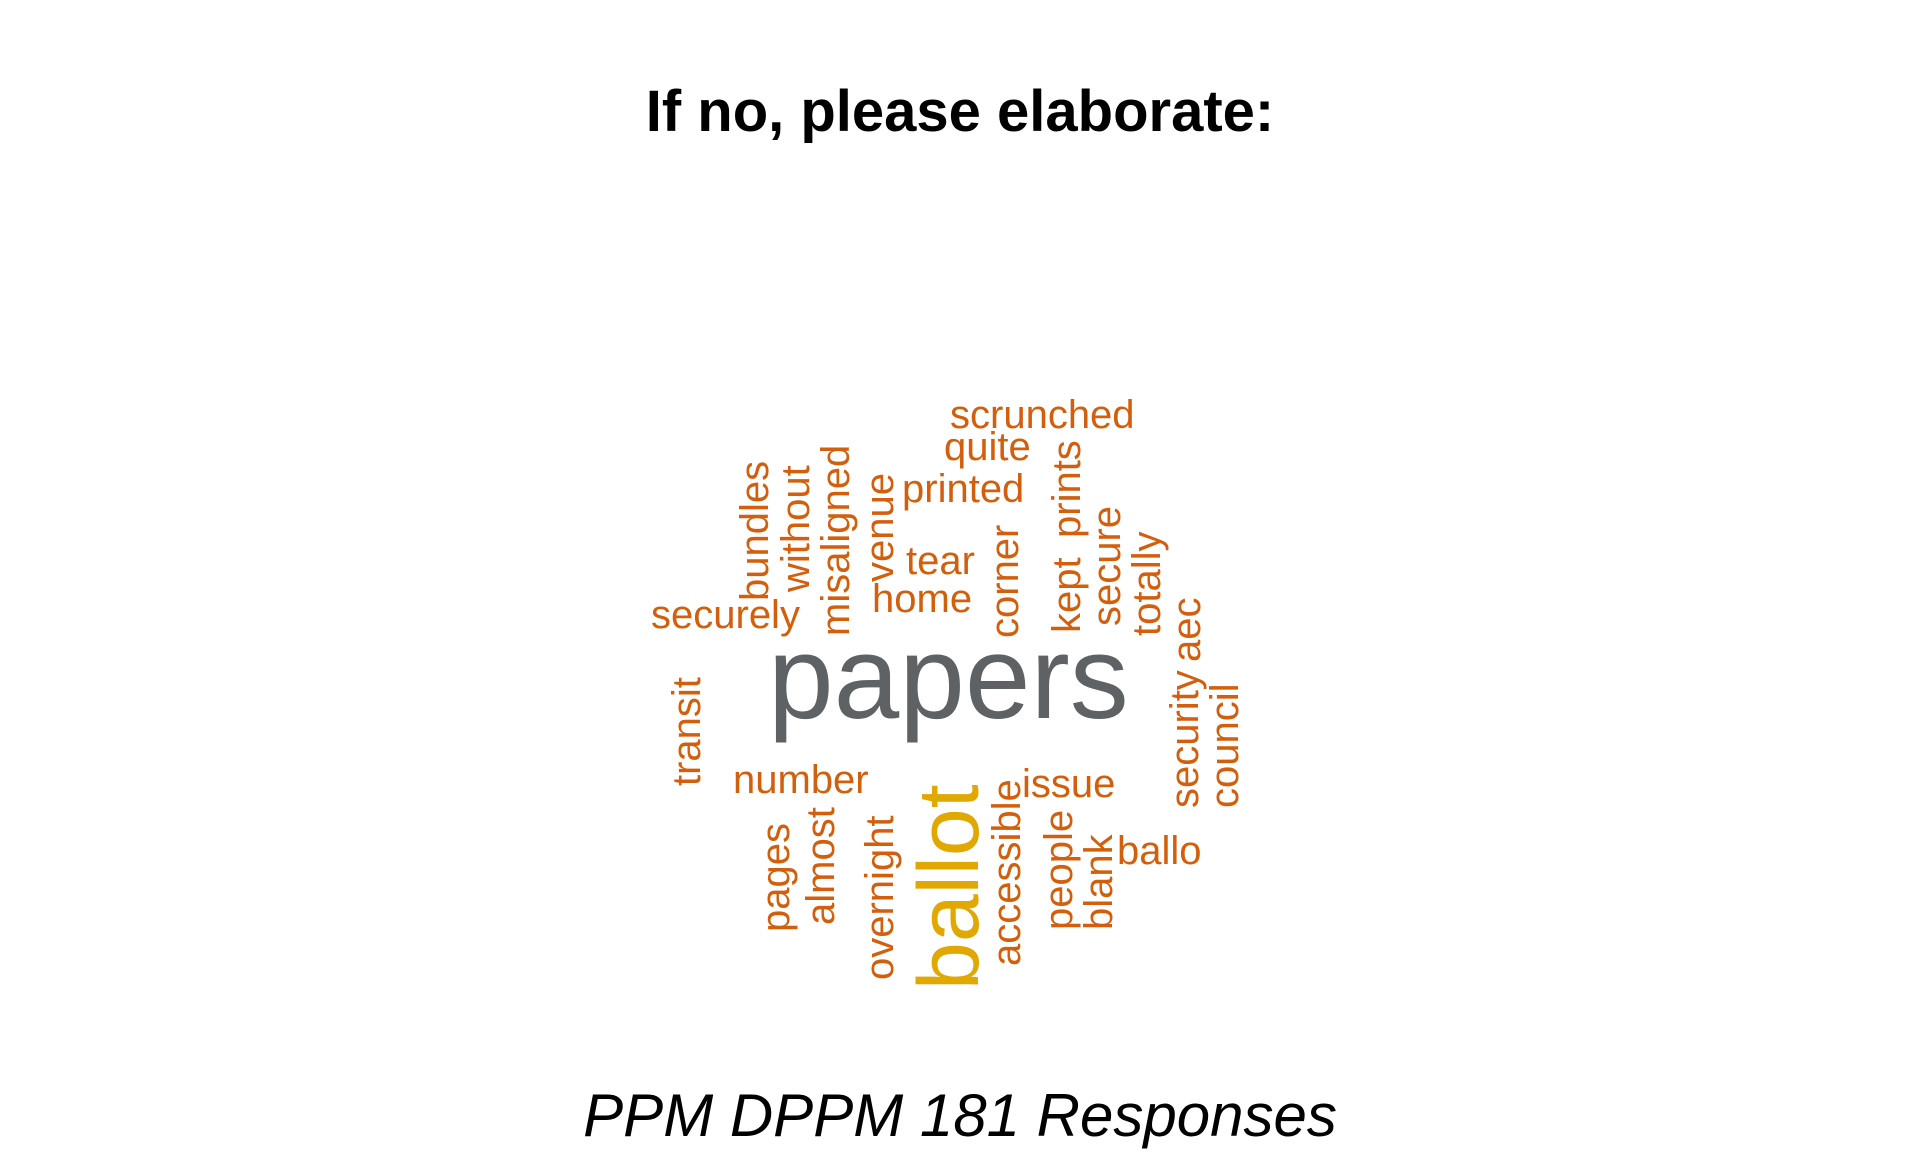 The image size is (1920, 1152). What do you see at coordinates (1099, 881) in the screenshot?
I see `word-blank: blank` at bounding box center [1099, 881].